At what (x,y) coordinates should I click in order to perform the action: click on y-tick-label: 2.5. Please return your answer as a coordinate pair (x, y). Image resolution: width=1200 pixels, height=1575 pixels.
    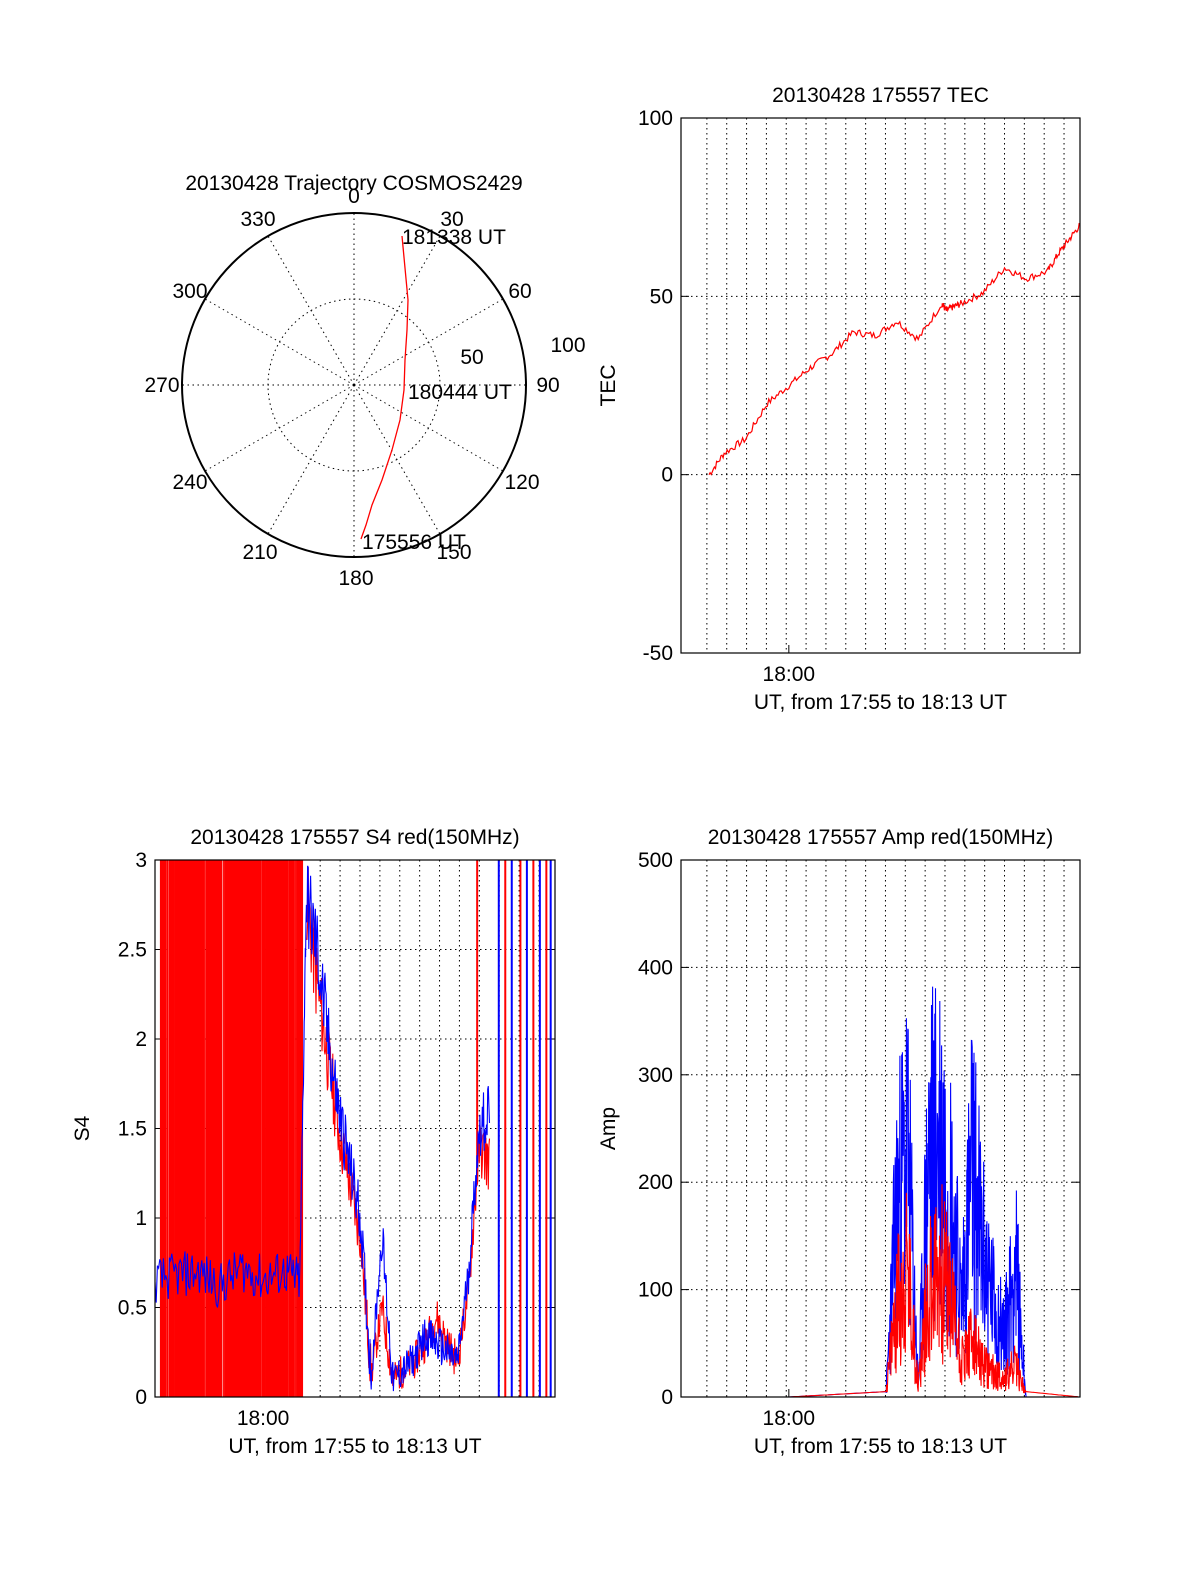
    Looking at the image, I should click on (132, 950).